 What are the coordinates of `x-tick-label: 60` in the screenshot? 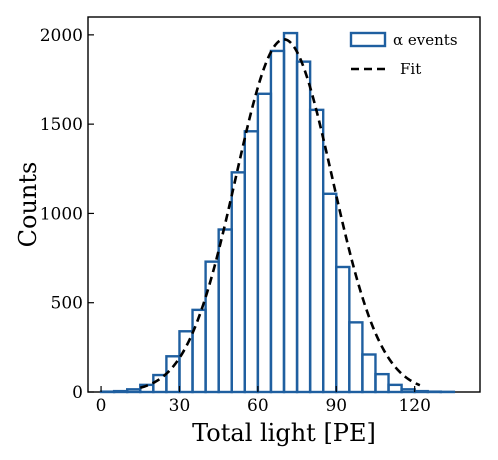 It's located at (258, 406).